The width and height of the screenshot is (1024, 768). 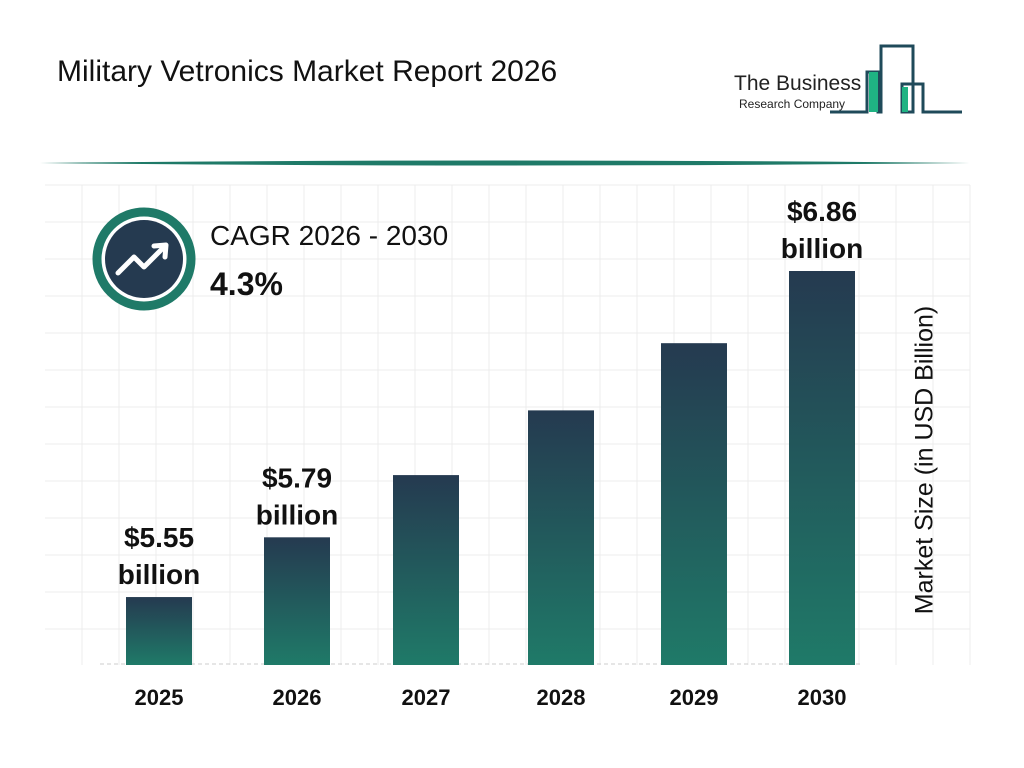 I want to click on page-title: Military Vetronics Market Report 2026, so click(x=307, y=71).